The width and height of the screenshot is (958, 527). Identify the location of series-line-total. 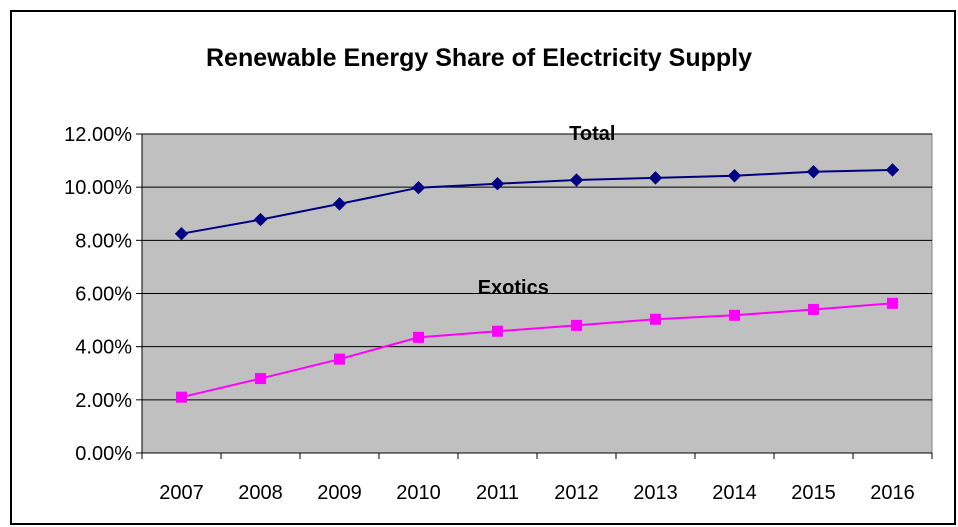
(537, 201).